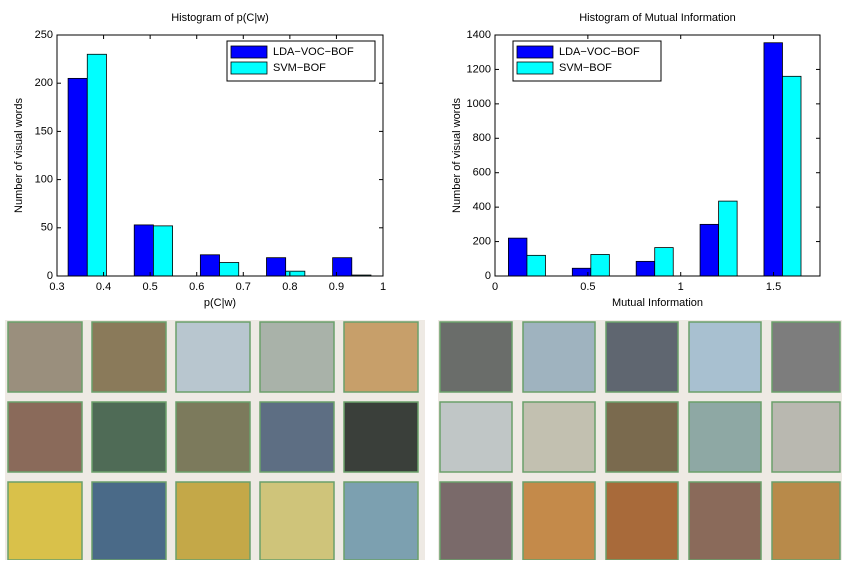 Image resolution: width=846 pixels, height=565 pixels. Describe the element at coordinates (479, 69) in the screenshot. I see `y-tick-label: 1200` at that location.